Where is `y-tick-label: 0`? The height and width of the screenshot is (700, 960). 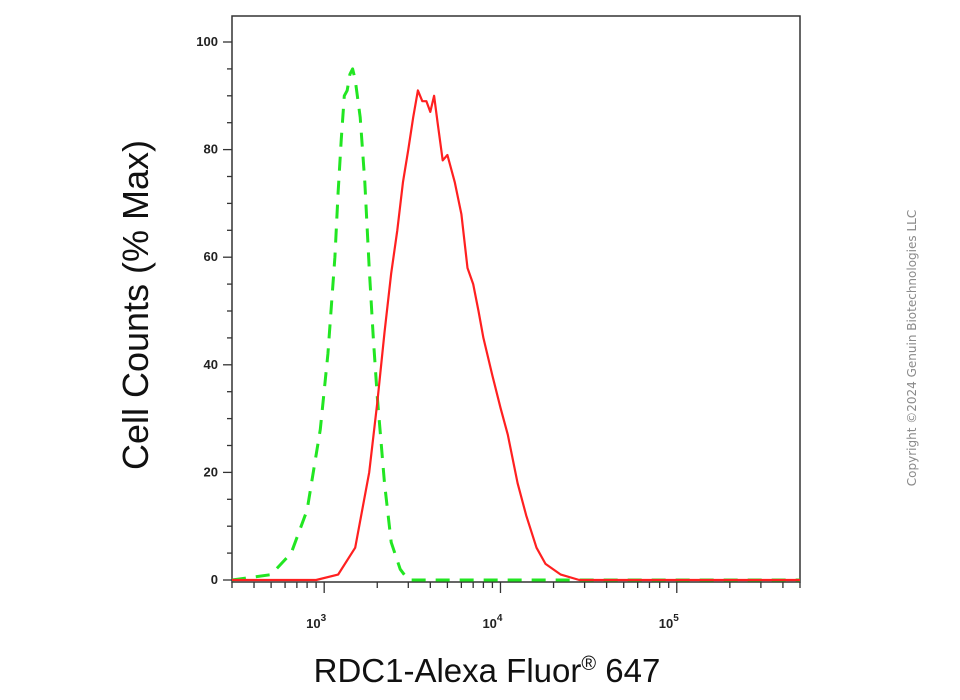 y-tick-label: 0 is located at coordinates (214, 579).